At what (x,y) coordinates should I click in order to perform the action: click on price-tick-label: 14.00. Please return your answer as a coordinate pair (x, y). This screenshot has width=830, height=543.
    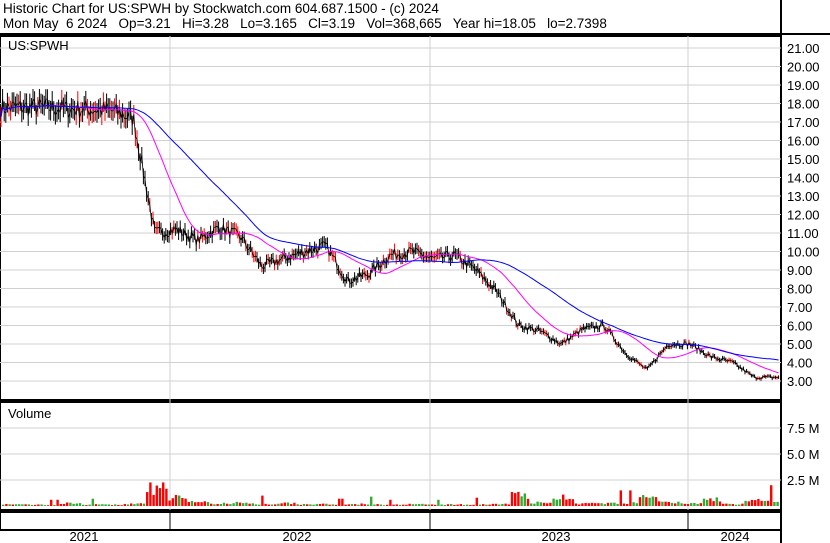
    Looking at the image, I should click on (803, 178).